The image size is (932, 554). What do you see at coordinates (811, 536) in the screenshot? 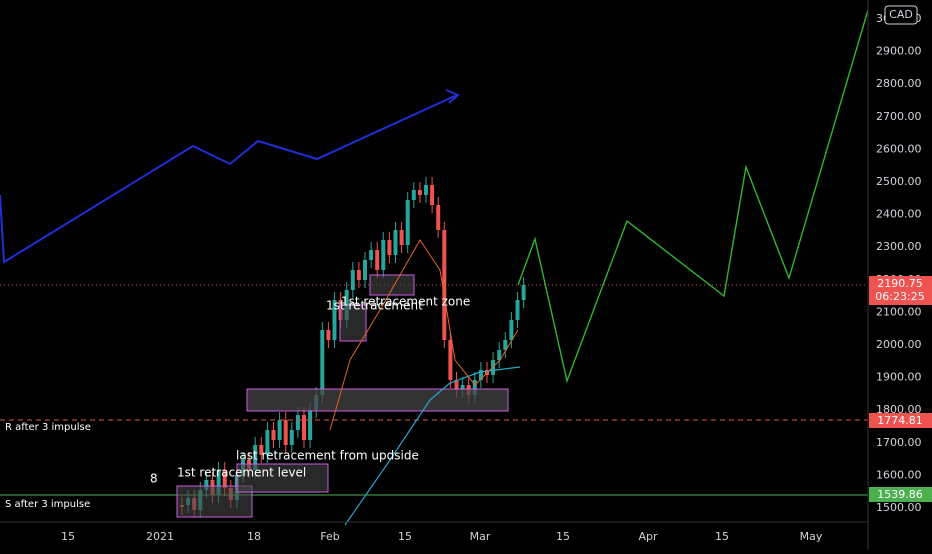
I see `time-tick-label: May` at bounding box center [811, 536].